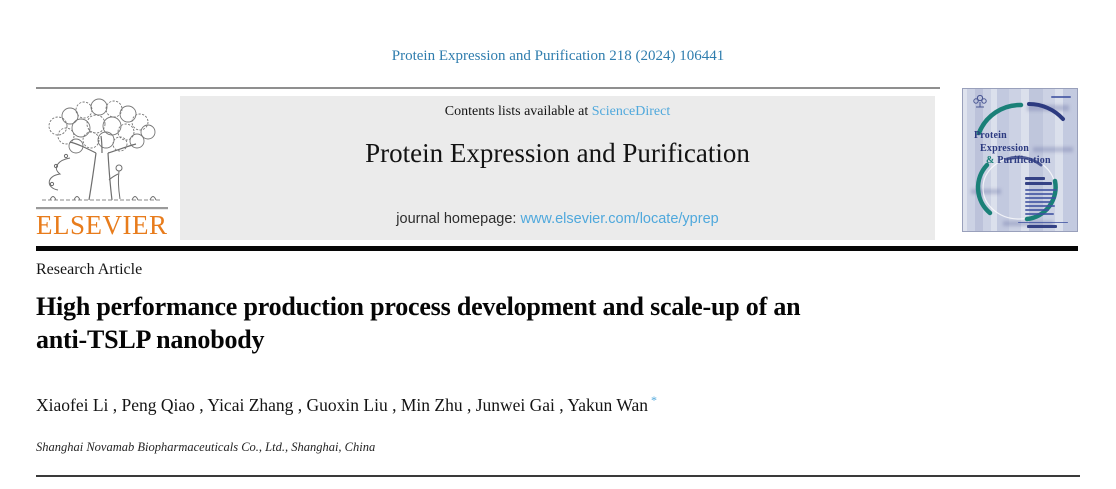 This screenshot has width=1116, height=489. I want to click on journal-cover-thumbnail: Protein Expression & Purification, so click(1020, 160).